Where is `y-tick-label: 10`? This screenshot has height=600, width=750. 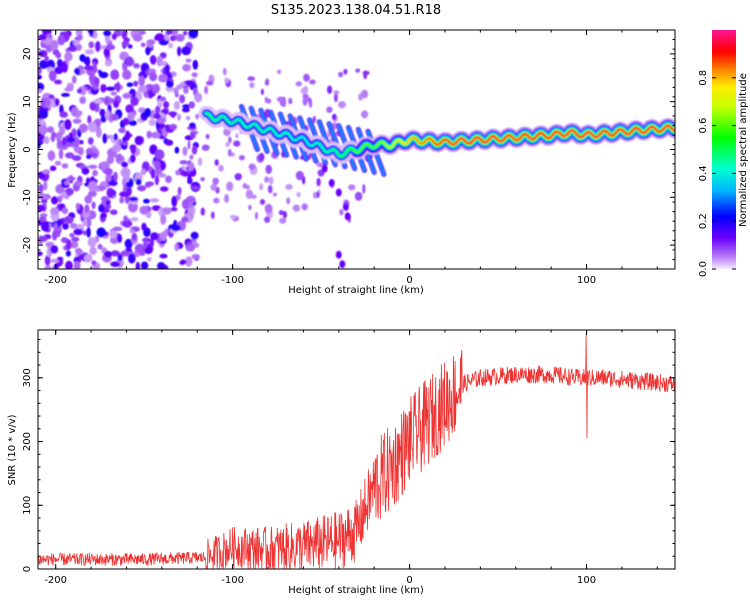
y-tick-label: 10 is located at coordinates (27, 101).